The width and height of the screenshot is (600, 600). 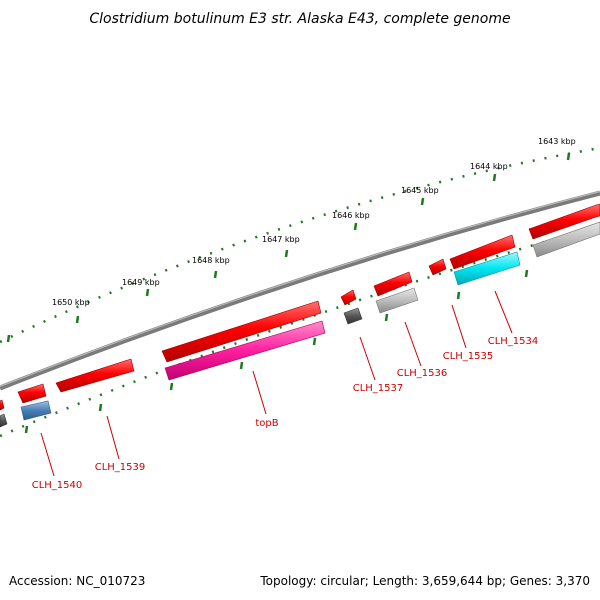 I want to click on gene-label-clh-1535: CLH_1535, so click(x=468, y=356).